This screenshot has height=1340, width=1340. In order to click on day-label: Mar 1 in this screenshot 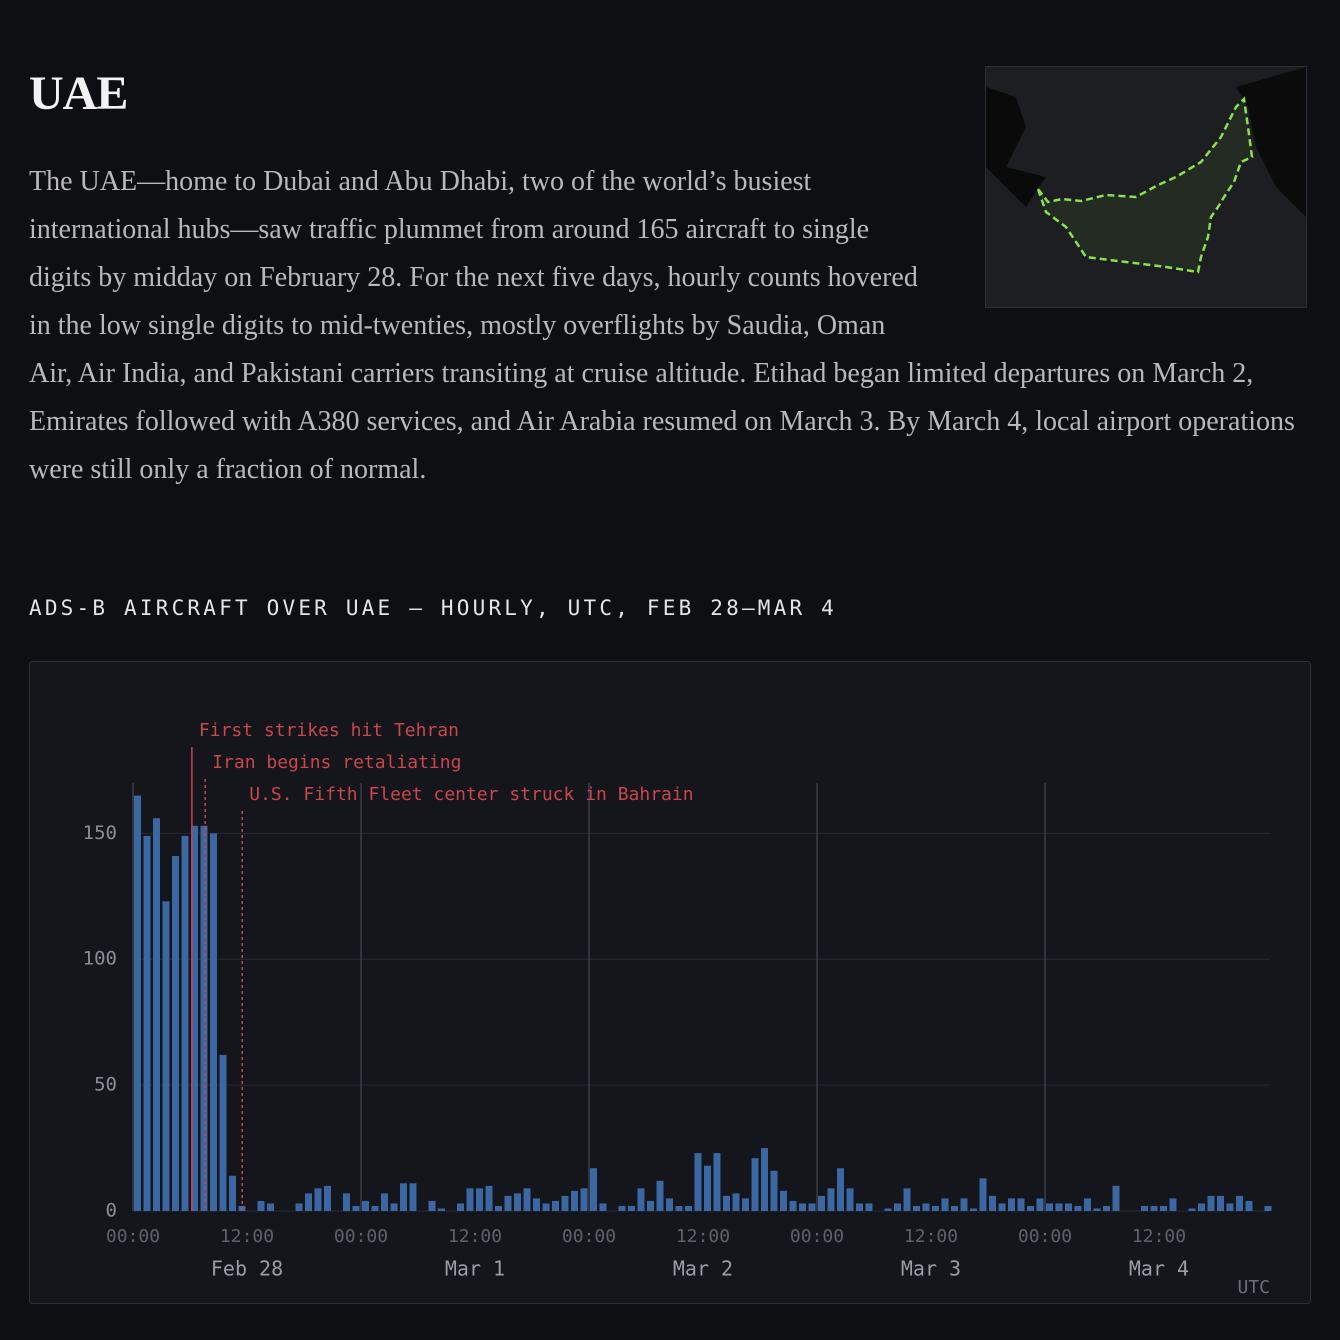, I will do `click(475, 1269)`.